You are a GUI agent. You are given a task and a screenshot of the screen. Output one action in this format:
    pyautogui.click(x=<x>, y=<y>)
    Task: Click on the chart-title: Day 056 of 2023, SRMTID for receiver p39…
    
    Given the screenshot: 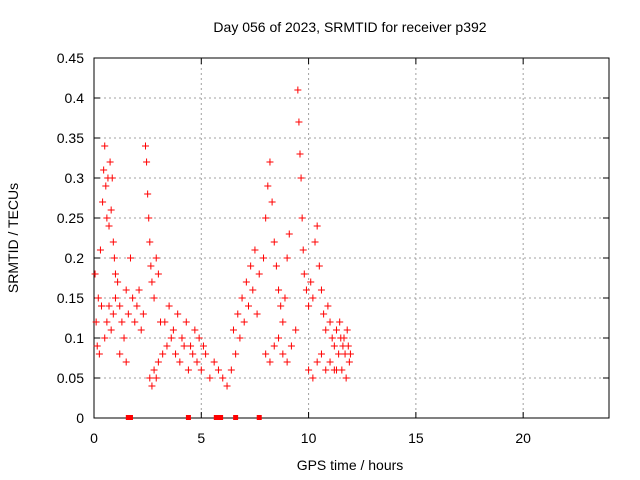 What is the action you would take?
    pyautogui.click(x=349, y=27)
    